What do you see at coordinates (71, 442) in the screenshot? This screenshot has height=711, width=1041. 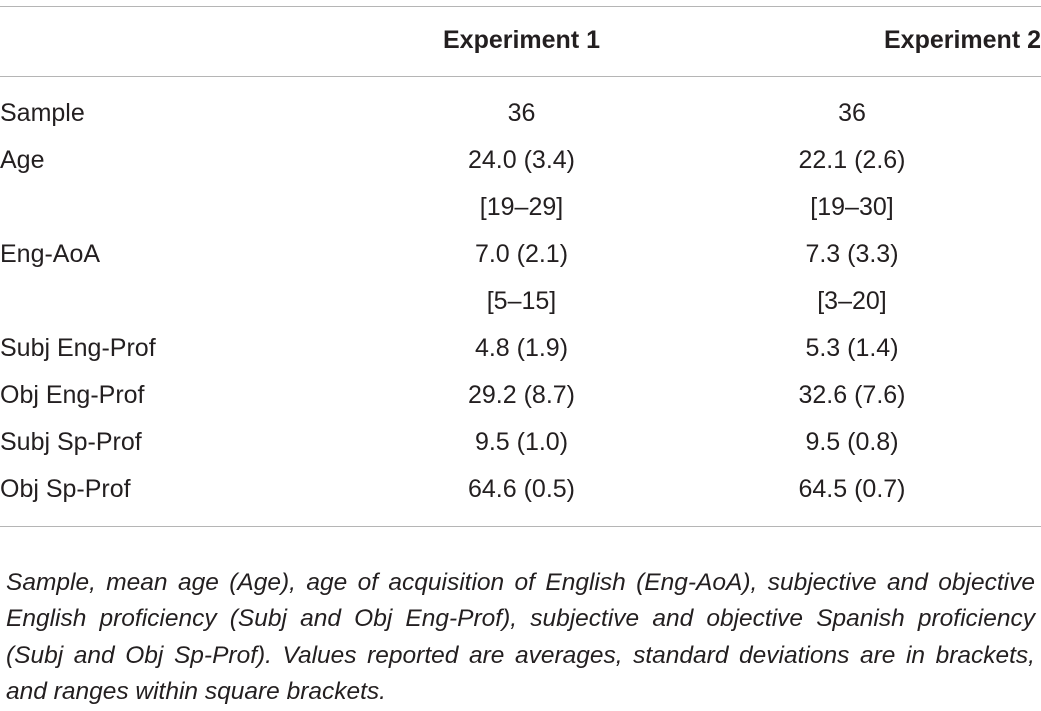 I see `row-label: Subj Sp-Prof` at bounding box center [71, 442].